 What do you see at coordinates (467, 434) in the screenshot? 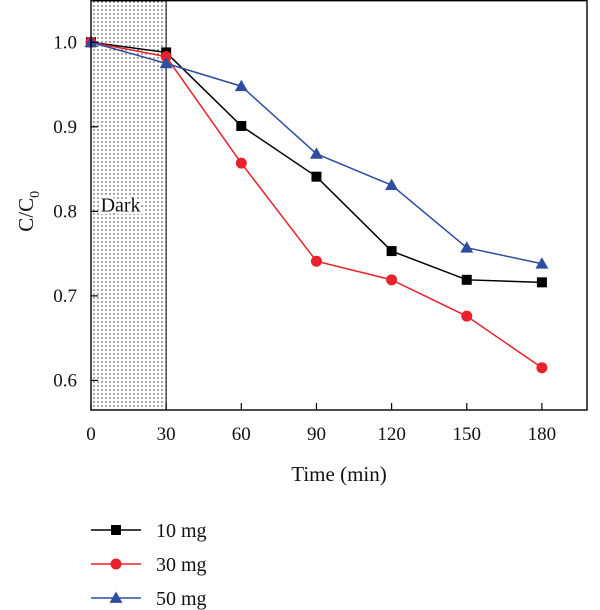
I see `x-tick-label: 150` at bounding box center [467, 434].